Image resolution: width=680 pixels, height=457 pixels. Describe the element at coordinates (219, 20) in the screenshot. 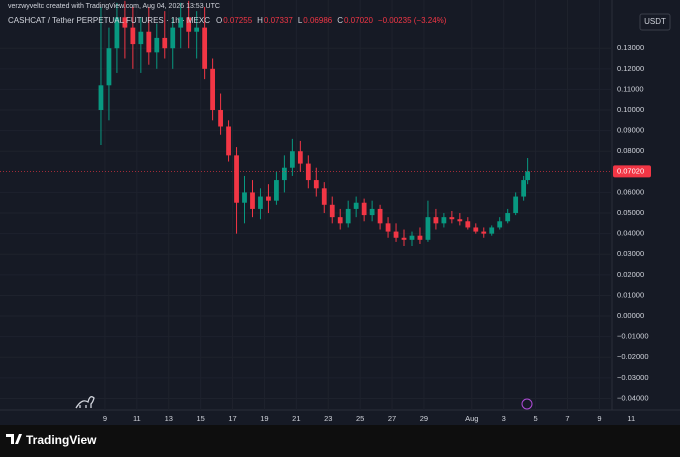

I see `legend-key: O` at that location.